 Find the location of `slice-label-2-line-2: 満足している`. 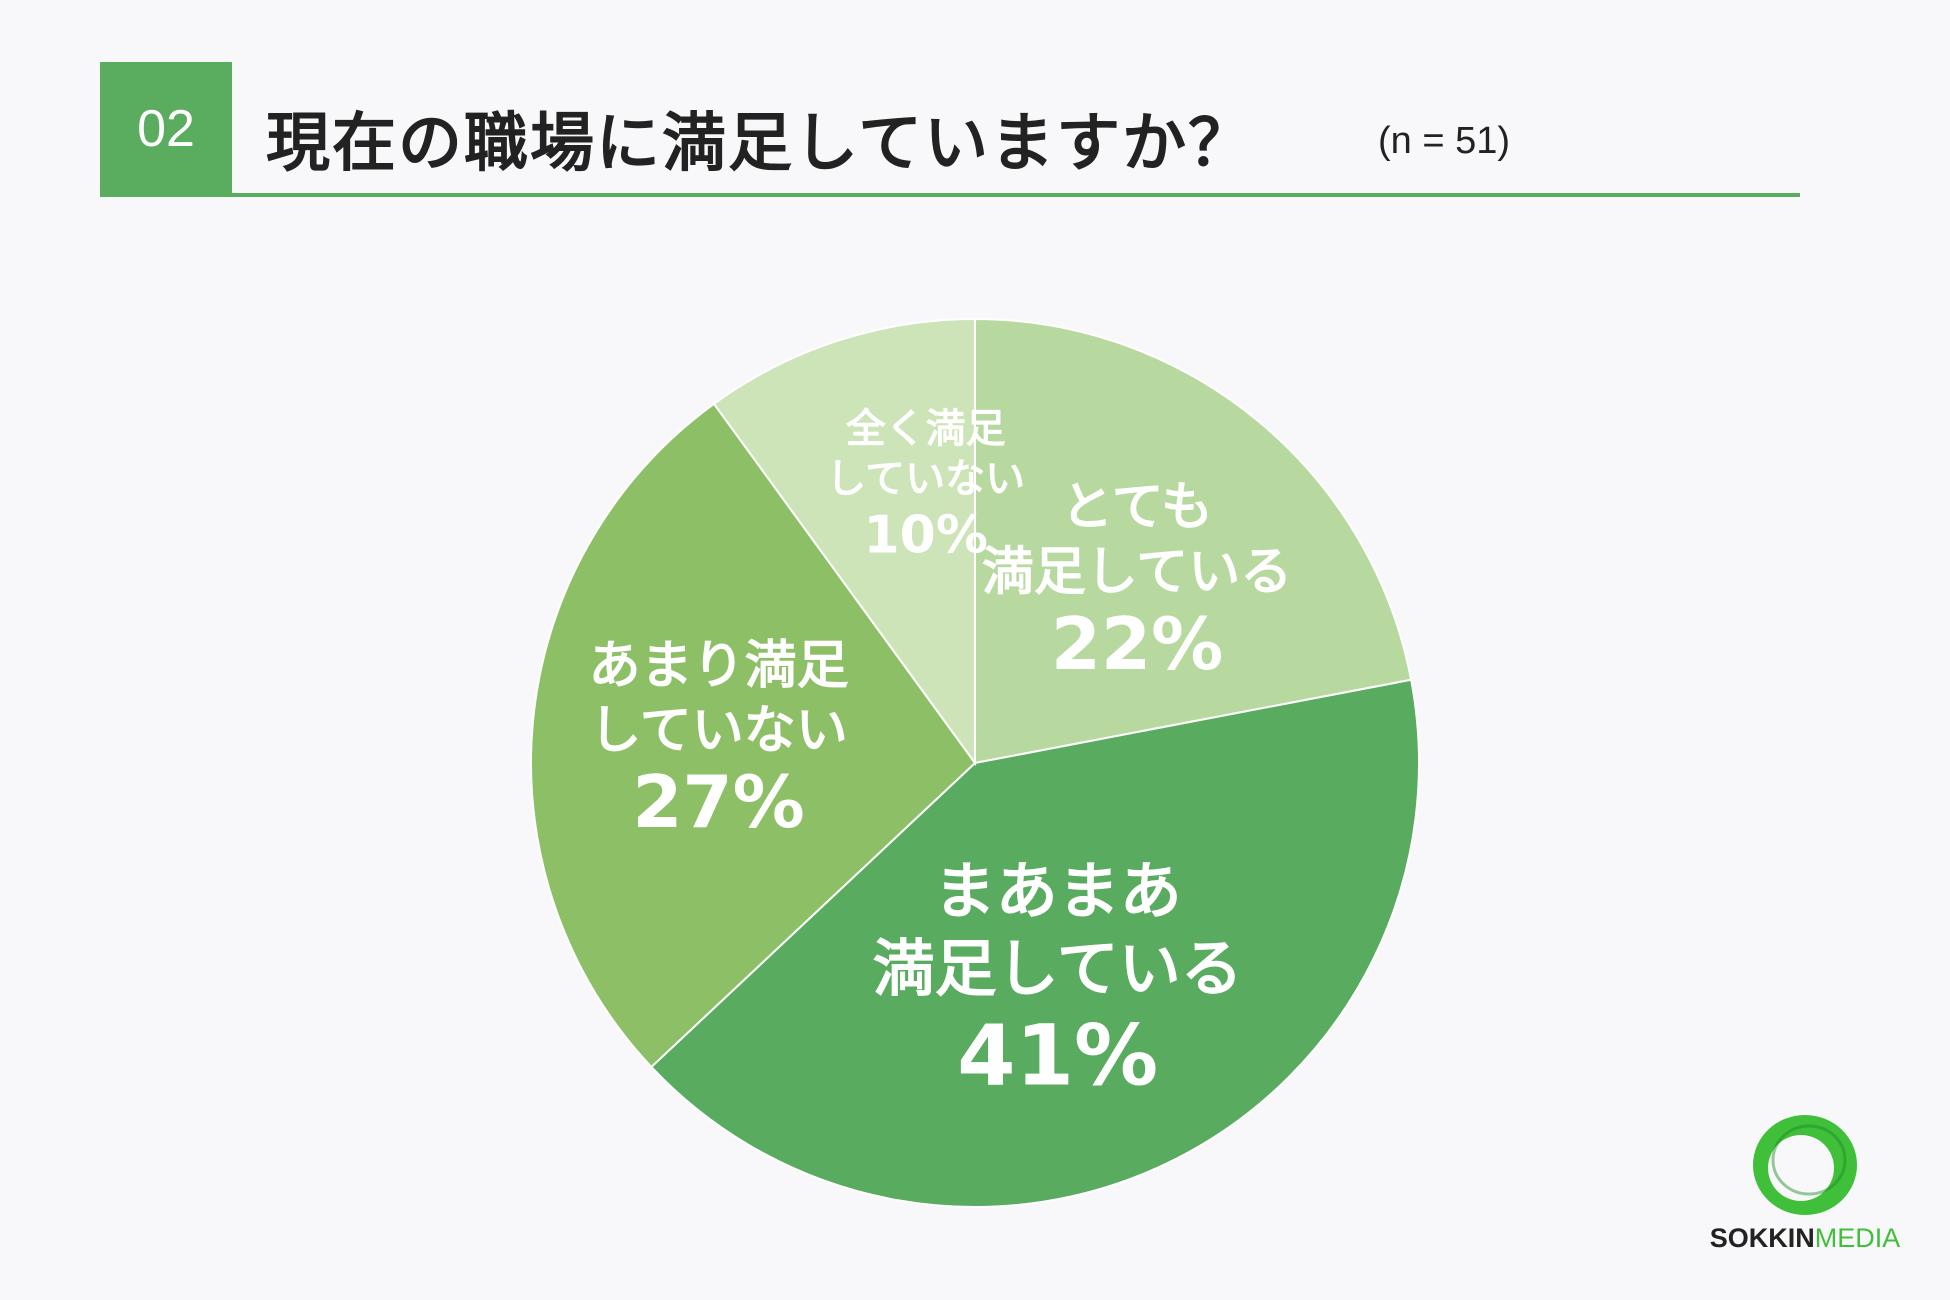

slice-label-2-line-2: 満足している is located at coordinates (1058, 968).